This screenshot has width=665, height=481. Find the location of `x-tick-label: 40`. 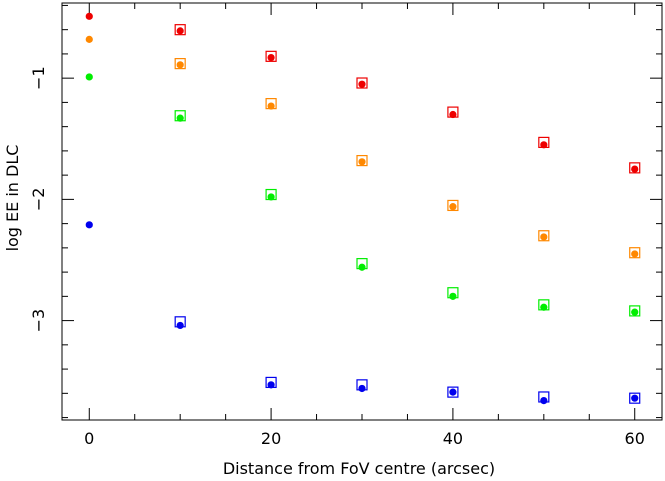

x-tick-label: 40 is located at coordinates (453, 438).